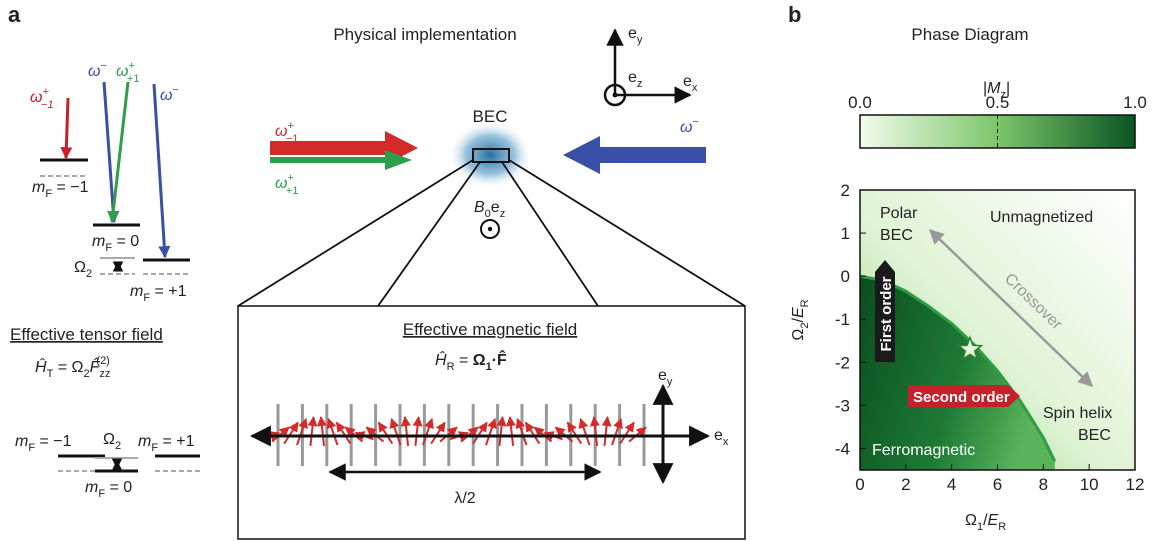 Image resolution: width=1162 pixels, height=541 pixels. I want to click on y-tick-label: 2, so click(845, 190).